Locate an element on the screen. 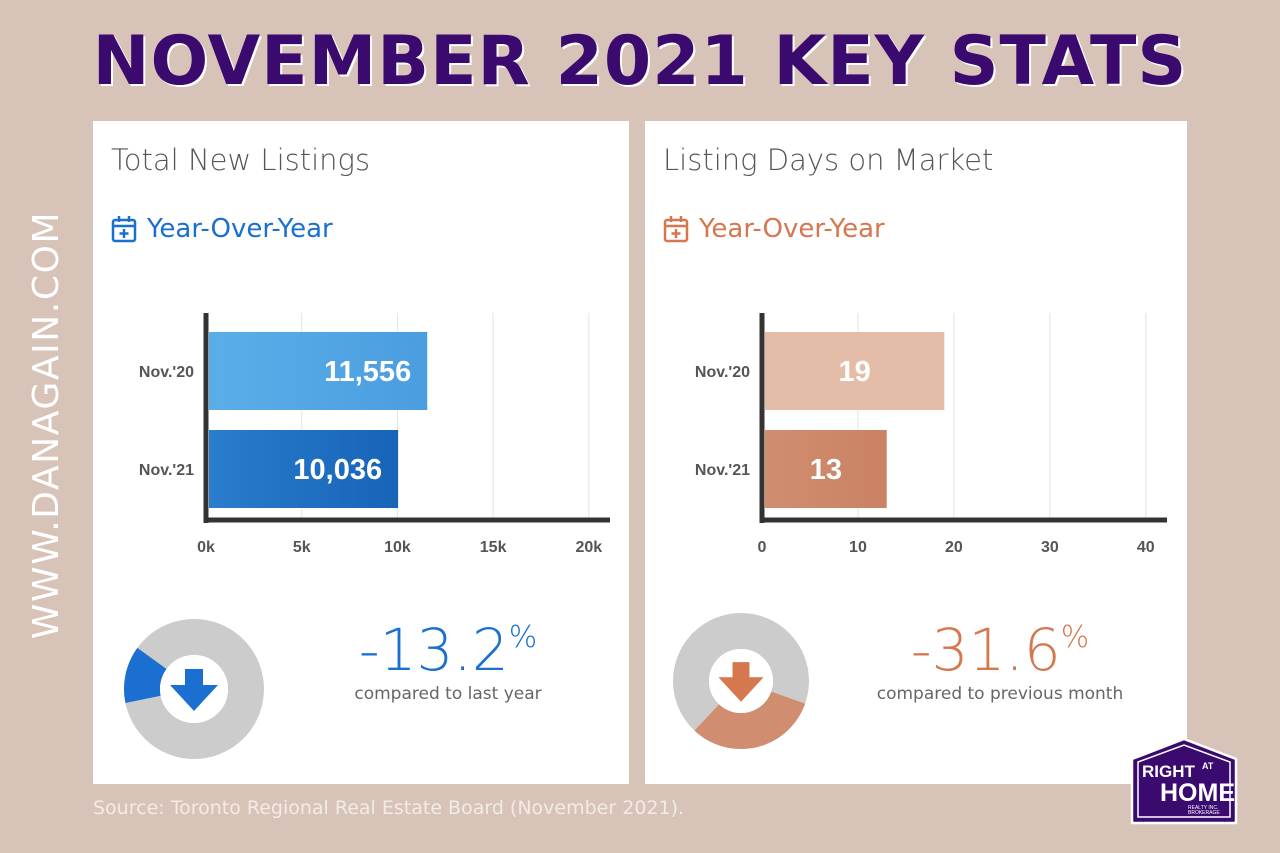 This screenshot has height=853, width=1280. tick-label: 40 is located at coordinates (1146, 547).